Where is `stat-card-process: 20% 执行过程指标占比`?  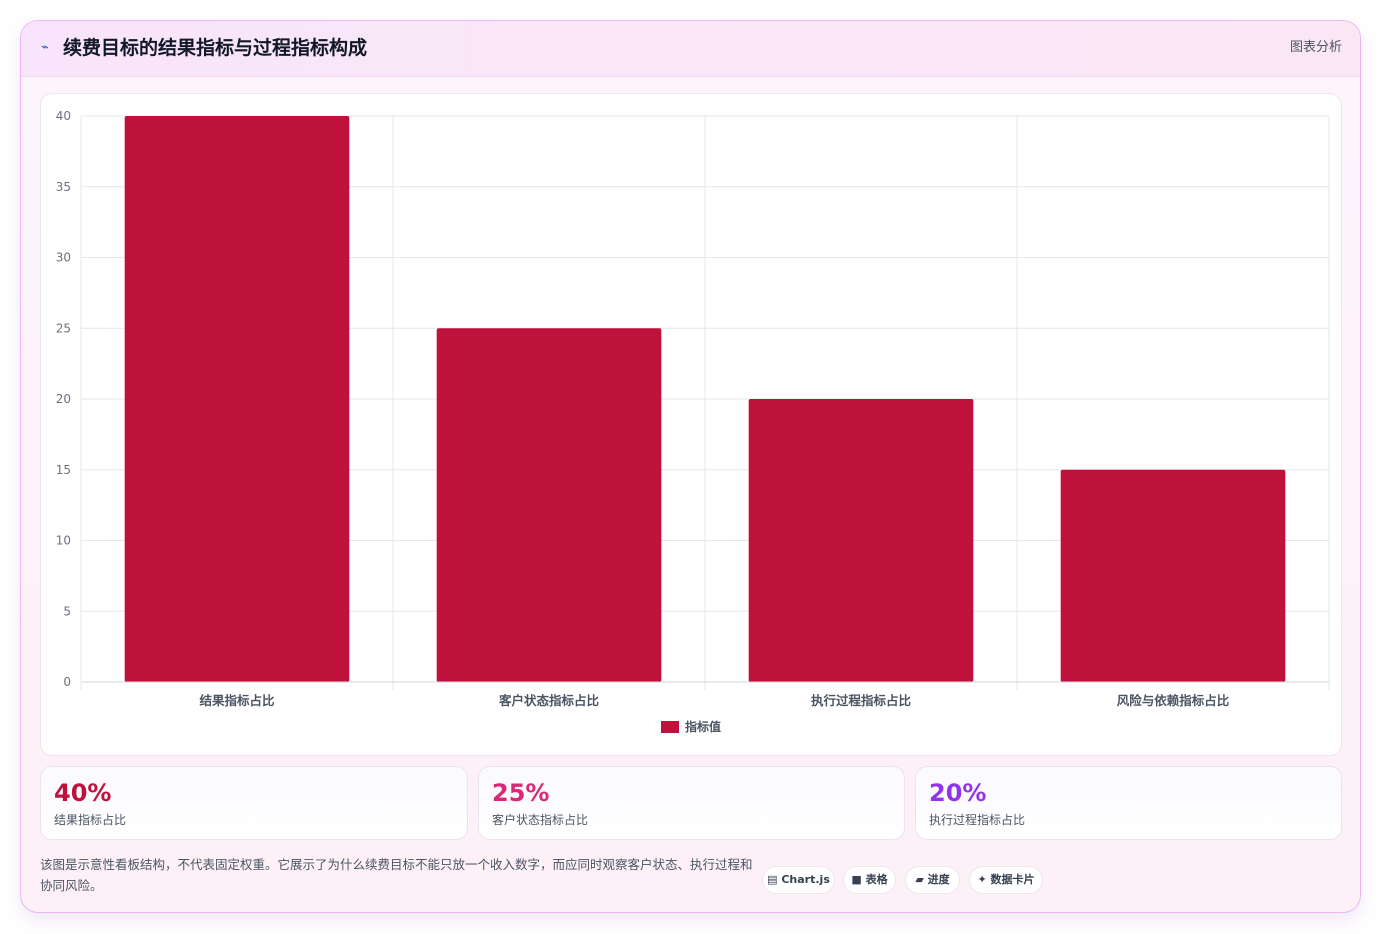 stat-card-process: 20% 执行过程指标占比 is located at coordinates (1128, 803).